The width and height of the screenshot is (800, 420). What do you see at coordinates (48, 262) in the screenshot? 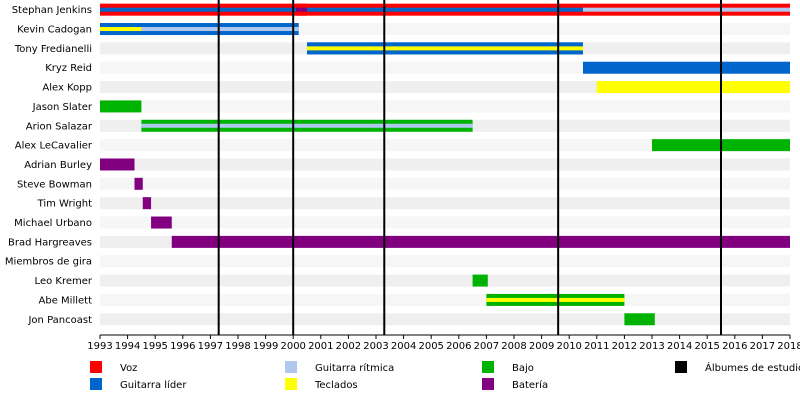
I see `member-label: Miembros de gira` at bounding box center [48, 262].